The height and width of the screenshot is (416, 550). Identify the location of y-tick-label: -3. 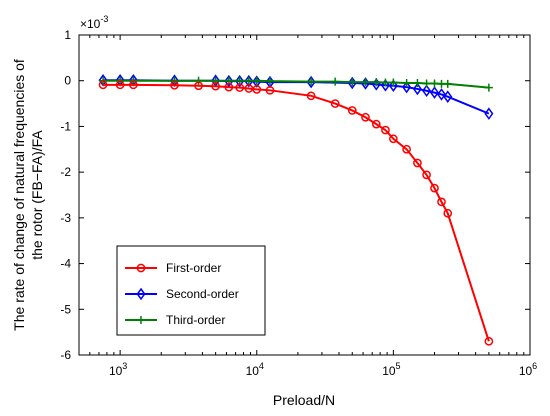
(65, 218).